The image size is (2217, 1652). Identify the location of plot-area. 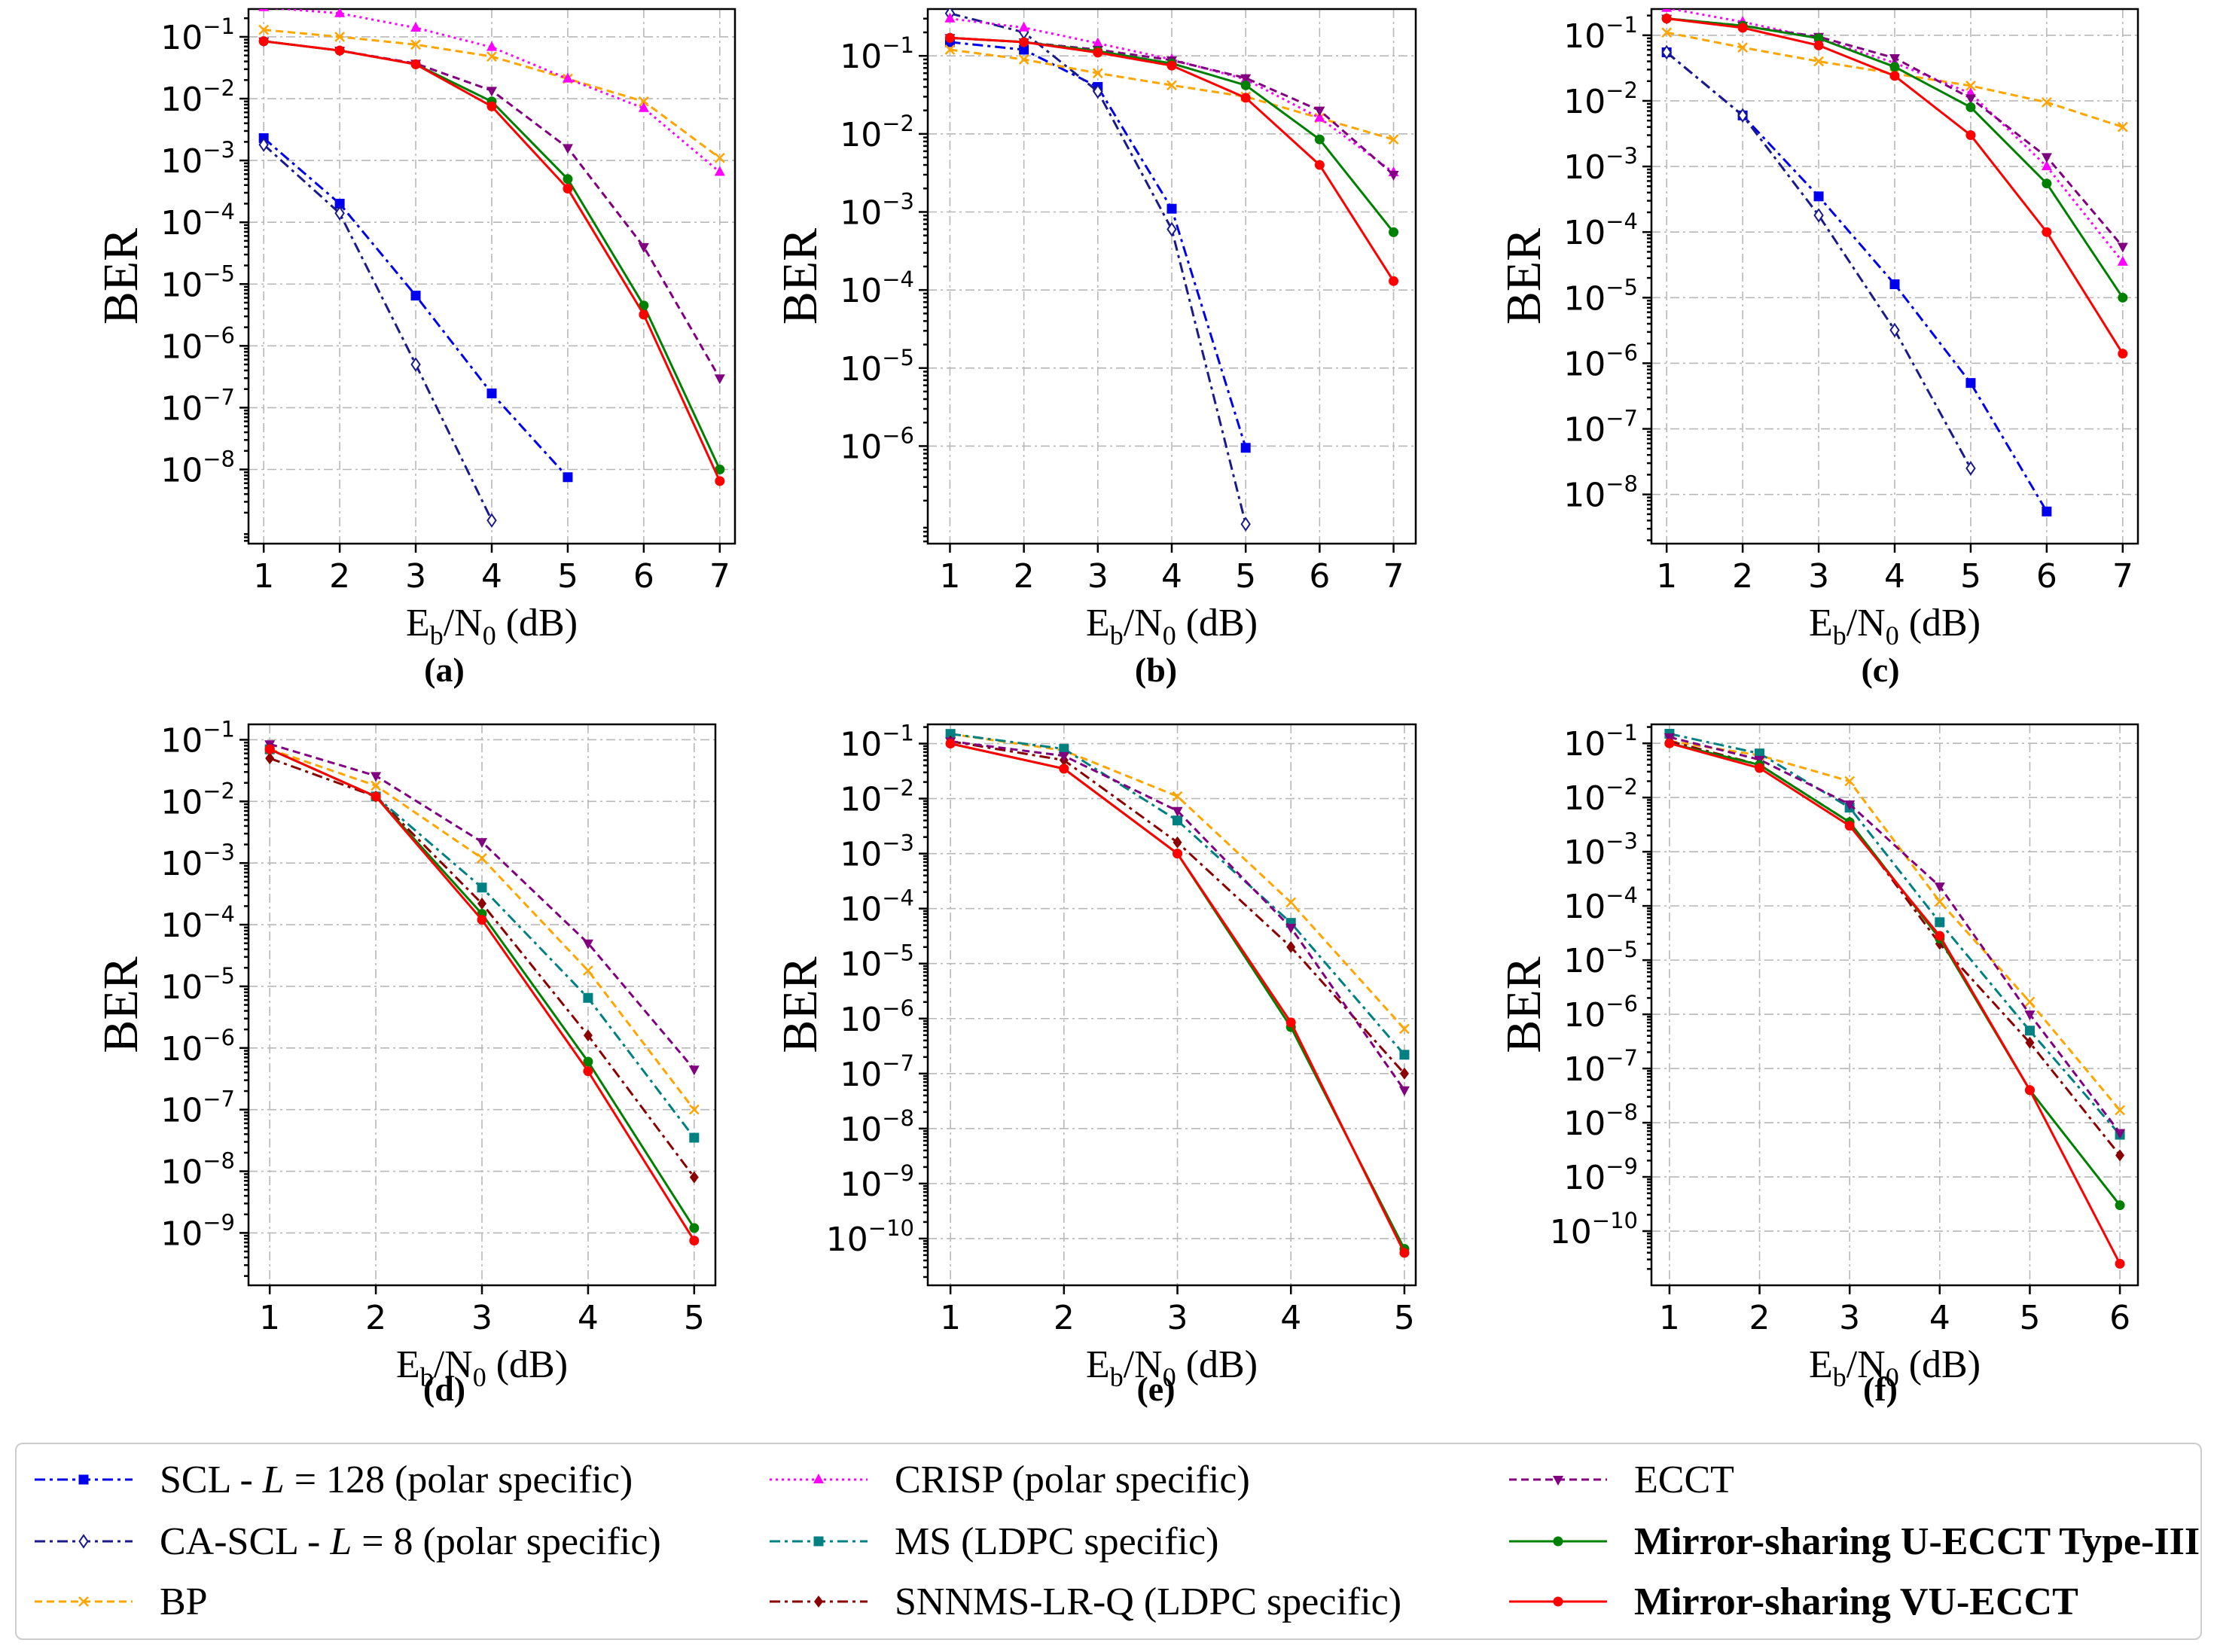
(492, 277).